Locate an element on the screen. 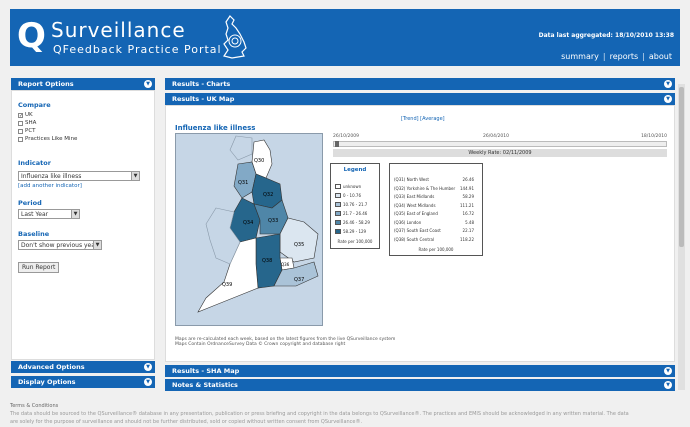 Image resolution: width=690 pixels, height=427 pixels. page-scrollbar is located at coordinates (681, 237).